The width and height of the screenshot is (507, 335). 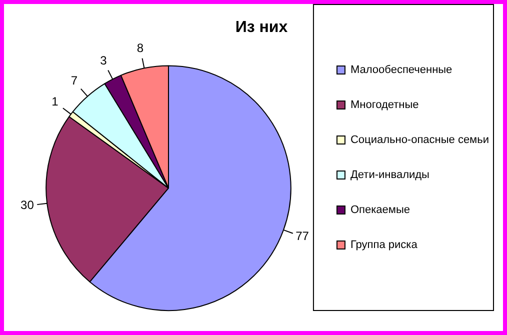 What do you see at coordinates (401, 70) in the screenshot?
I see `legend-label: Малообеспеченные` at bounding box center [401, 70].